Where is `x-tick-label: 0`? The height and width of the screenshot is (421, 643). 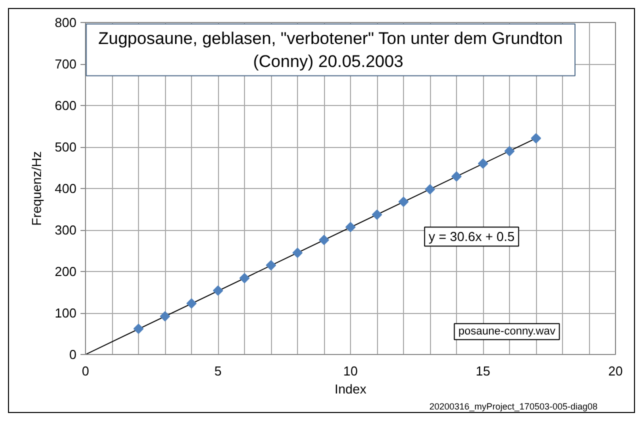 x-tick-label: 0 is located at coordinates (86, 371).